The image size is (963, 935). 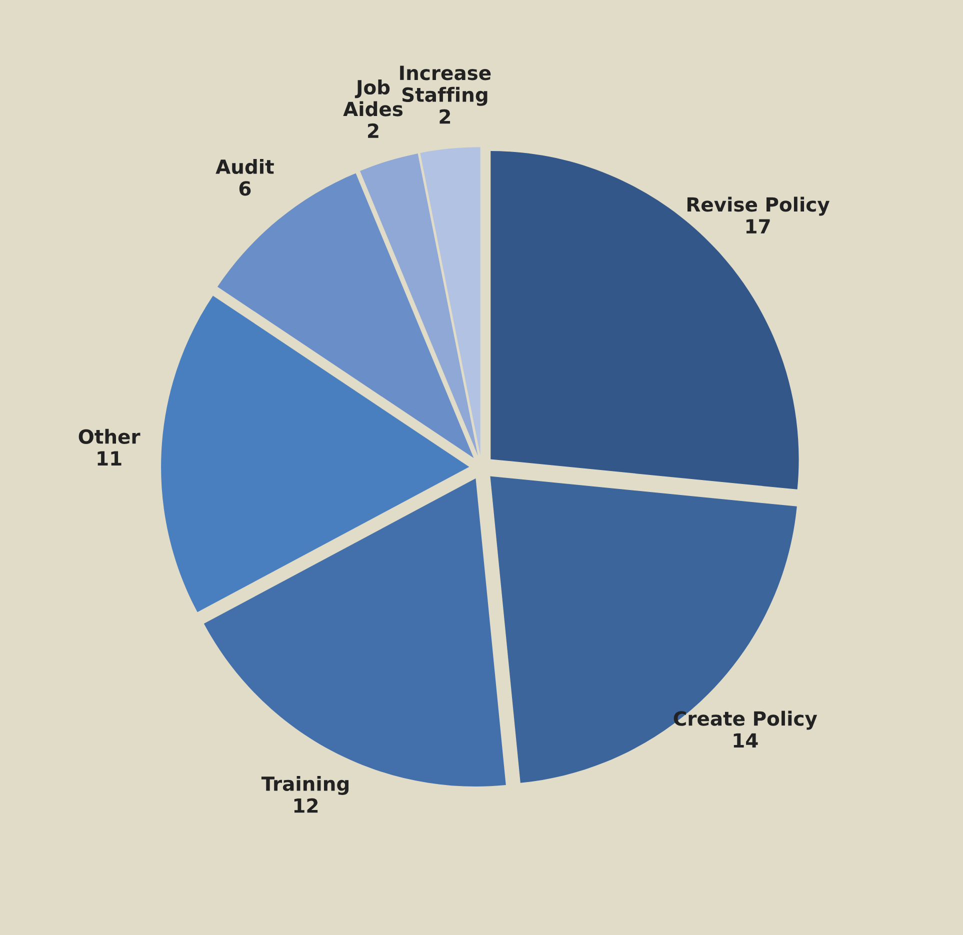 I want to click on data-label: 17, so click(x=758, y=226).